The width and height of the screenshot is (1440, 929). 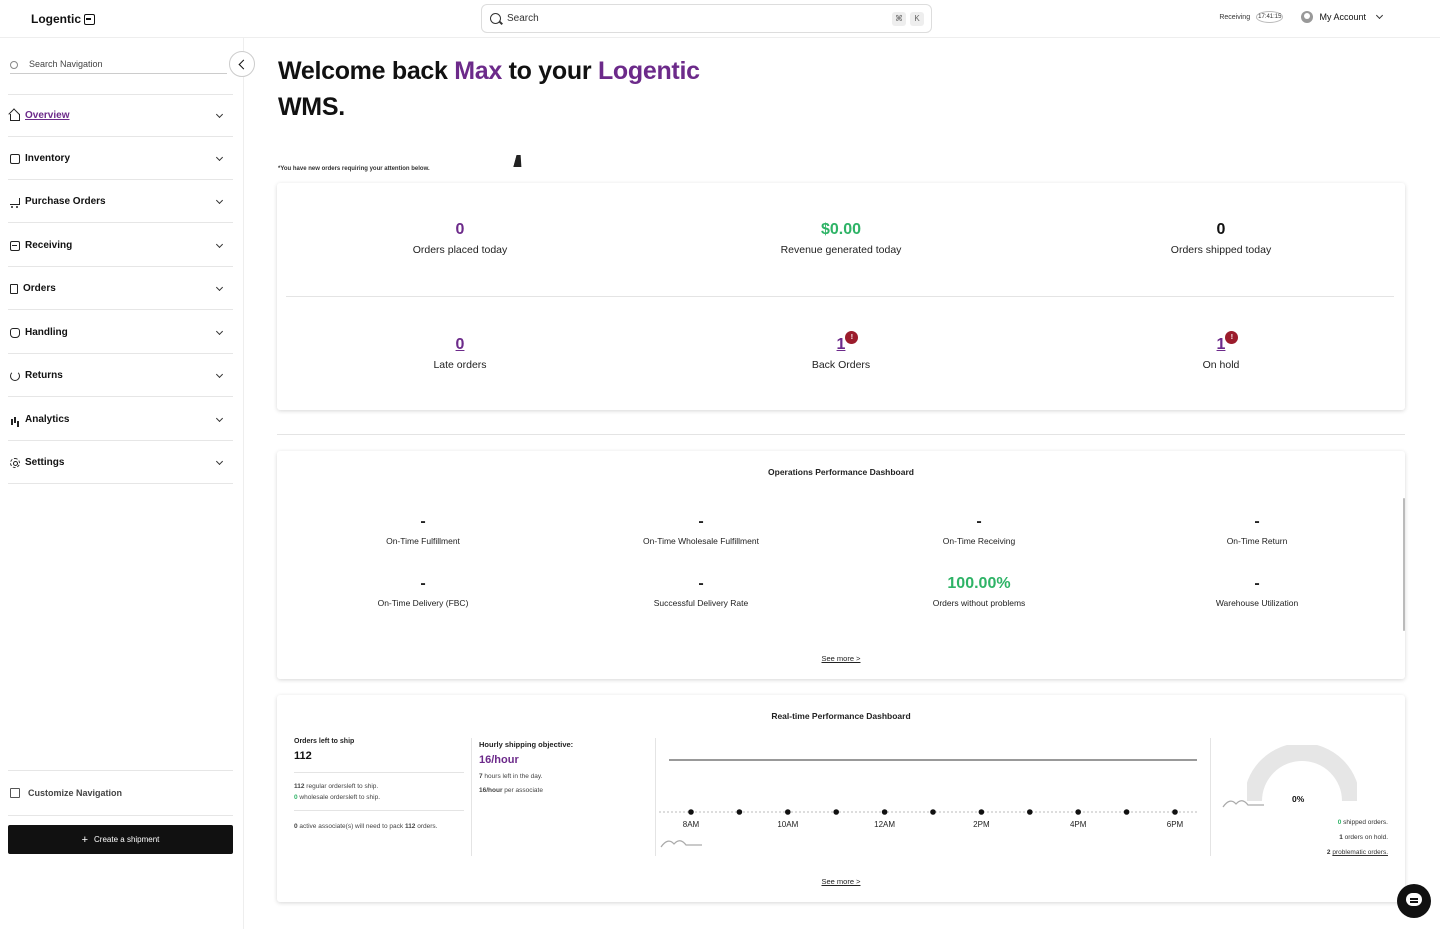 What do you see at coordinates (120, 420) in the screenshot?
I see `sidebar-item-analytics: Analytics` at bounding box center [120, 420].